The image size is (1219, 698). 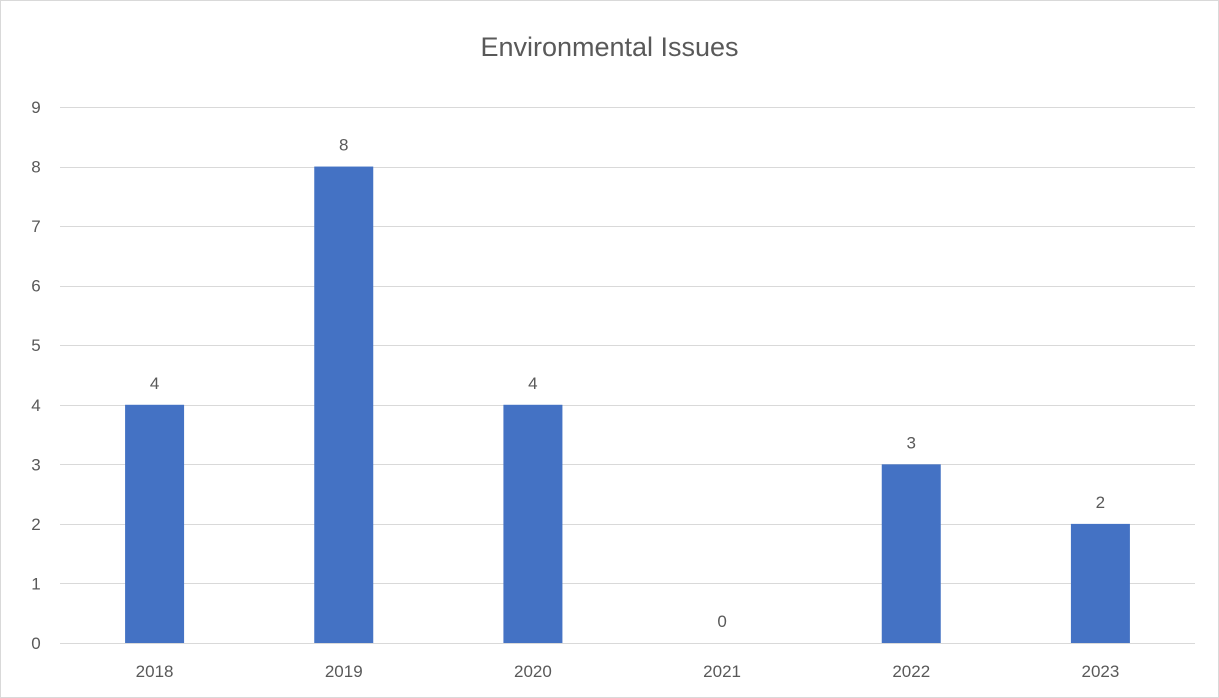 What do you see at coordinates (1100, 583) in the screenshot?
I see `bar-2023` at bounding box center [1100, 583].